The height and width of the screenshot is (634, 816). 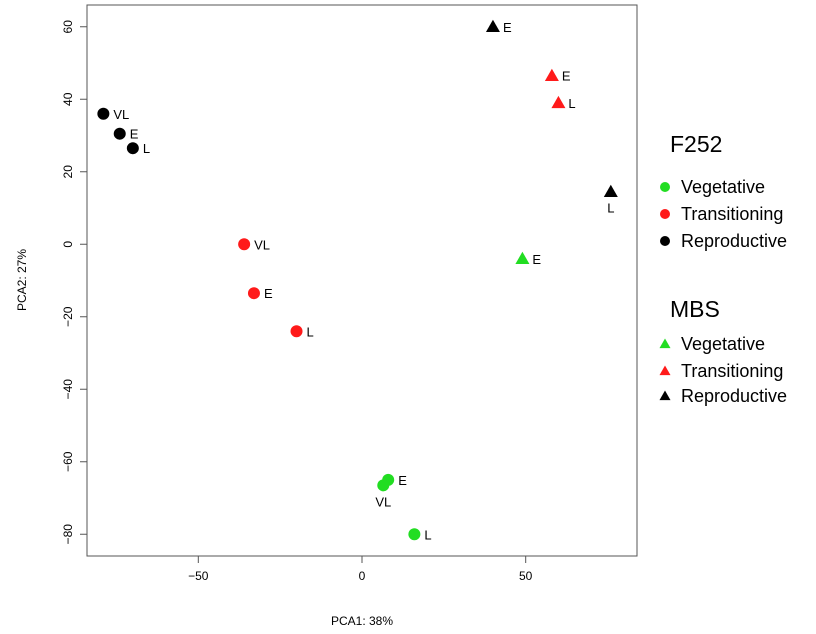 What do you see at coordinates (68, 316) in the screenshot?
I see `y-tick-label: −20` at bounding box center [68, 316].